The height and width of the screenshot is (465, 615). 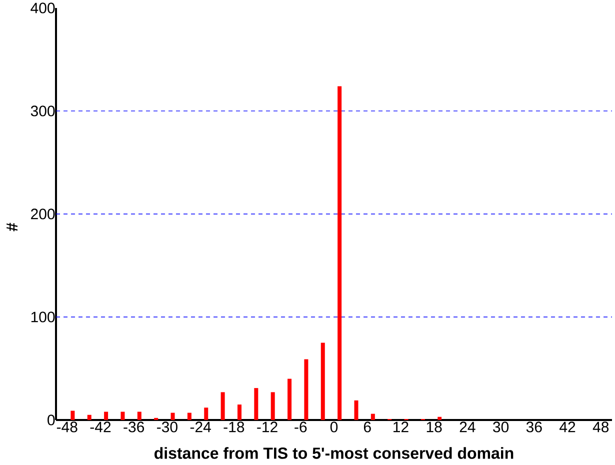 What do you see at coordinates (12, 227) in the screenshot?
I see `y-axis-title: #` at bounding box center [12, 227].